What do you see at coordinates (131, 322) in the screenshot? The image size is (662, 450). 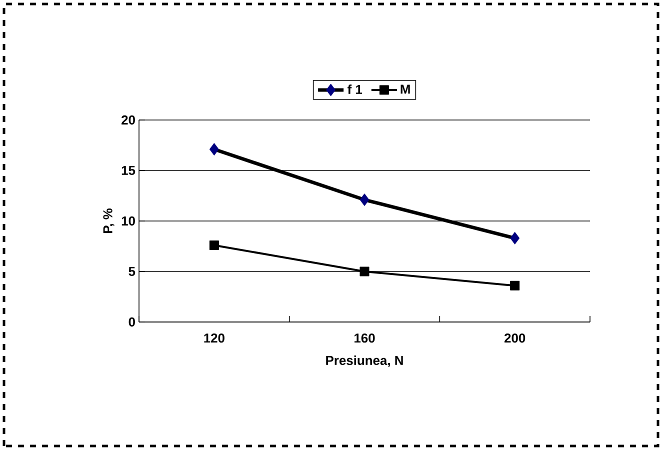 I see `y-tick-label: 0` at bounding box center [131, 322].